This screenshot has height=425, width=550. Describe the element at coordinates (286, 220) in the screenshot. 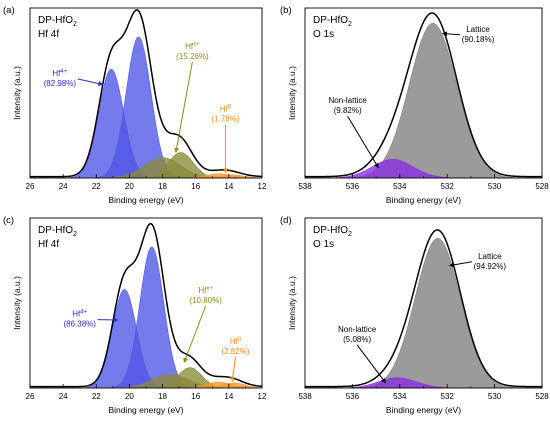

I see `panel-tag: (d)` at that location.